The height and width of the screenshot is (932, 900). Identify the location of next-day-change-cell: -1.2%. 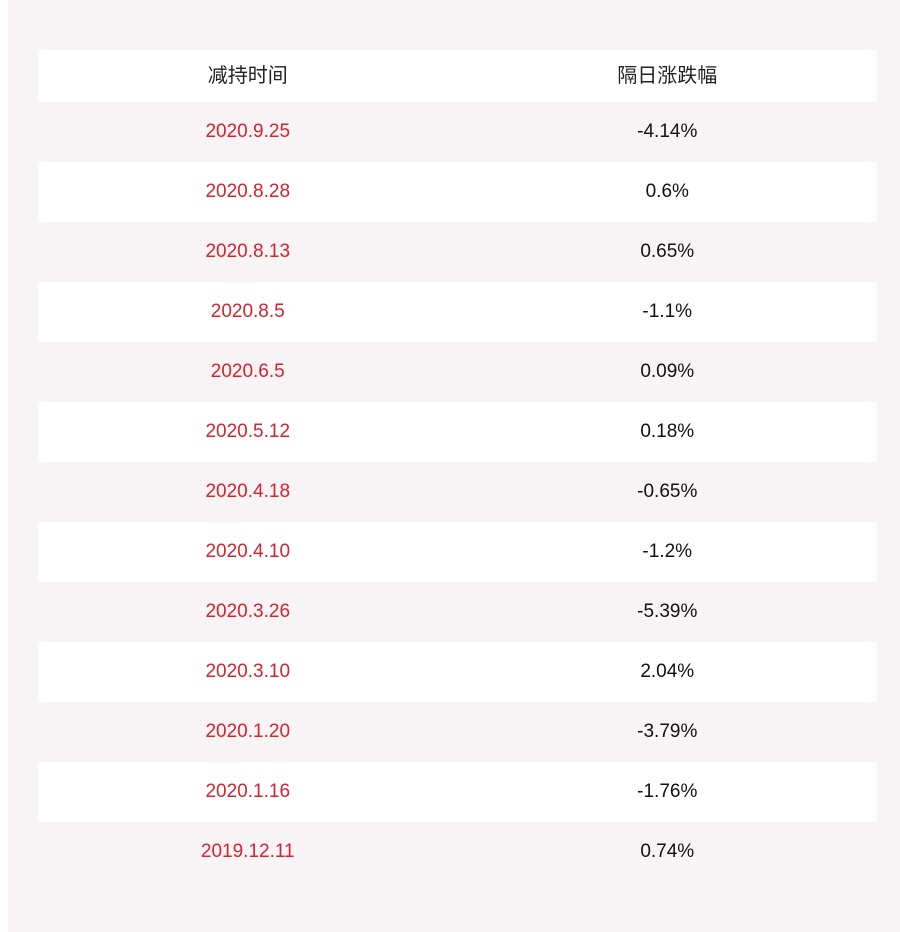
(667, 551).